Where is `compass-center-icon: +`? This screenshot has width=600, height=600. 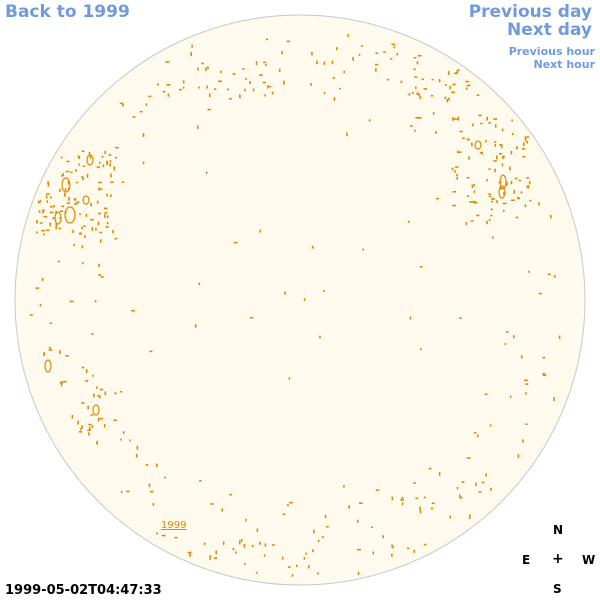 compass-center-icon: + is located at coordinates (558, 559).